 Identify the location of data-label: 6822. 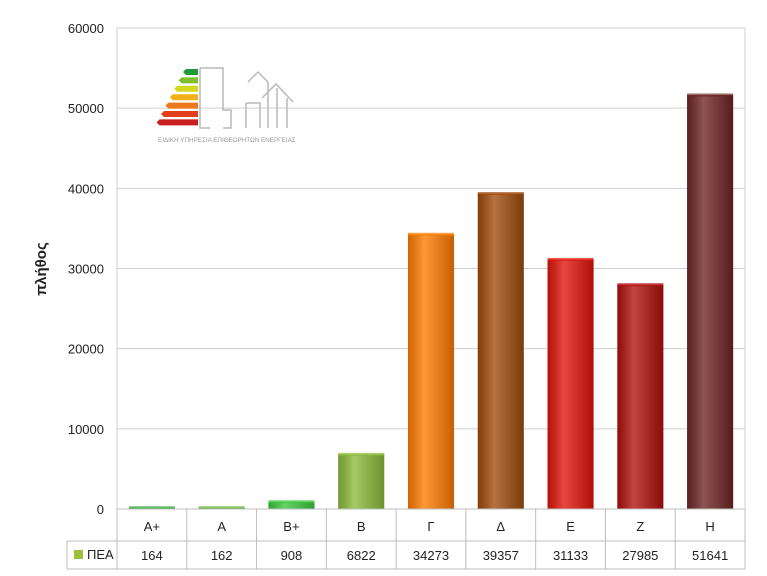
(361, 555).